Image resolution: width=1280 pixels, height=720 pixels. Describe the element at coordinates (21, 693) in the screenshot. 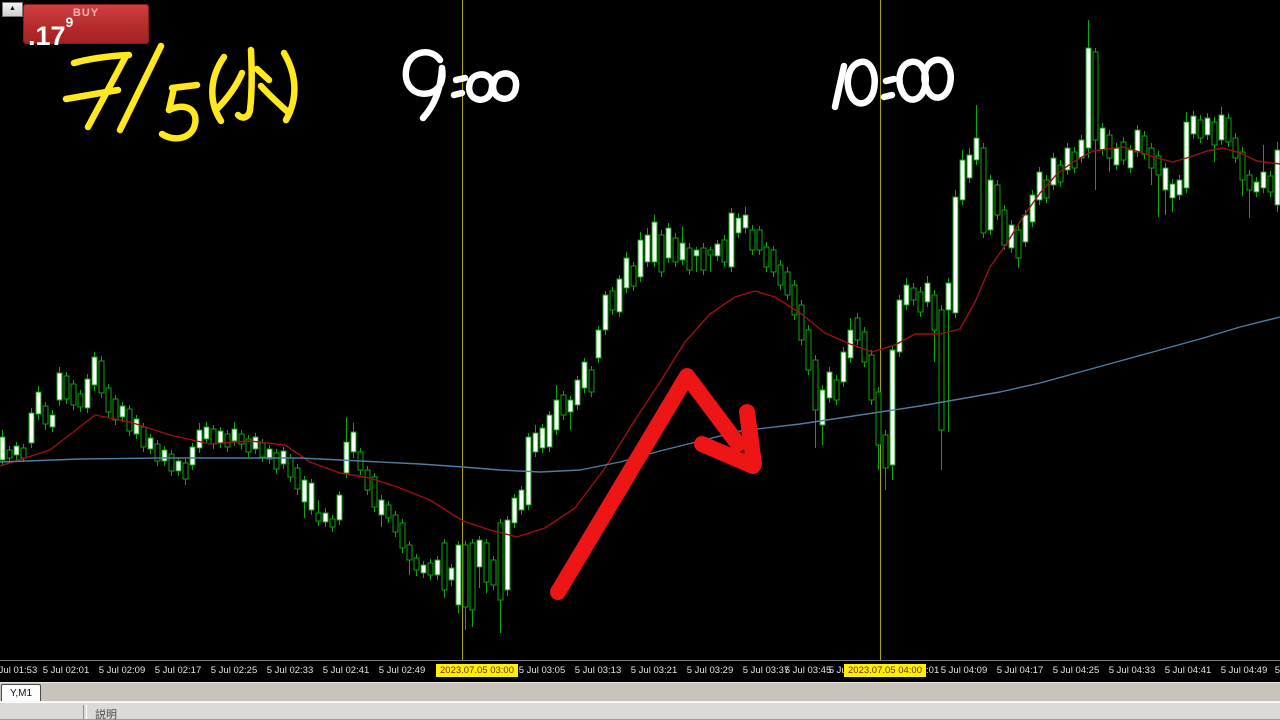

I see `chart-tab-yjm1: Y,M1` at that location.